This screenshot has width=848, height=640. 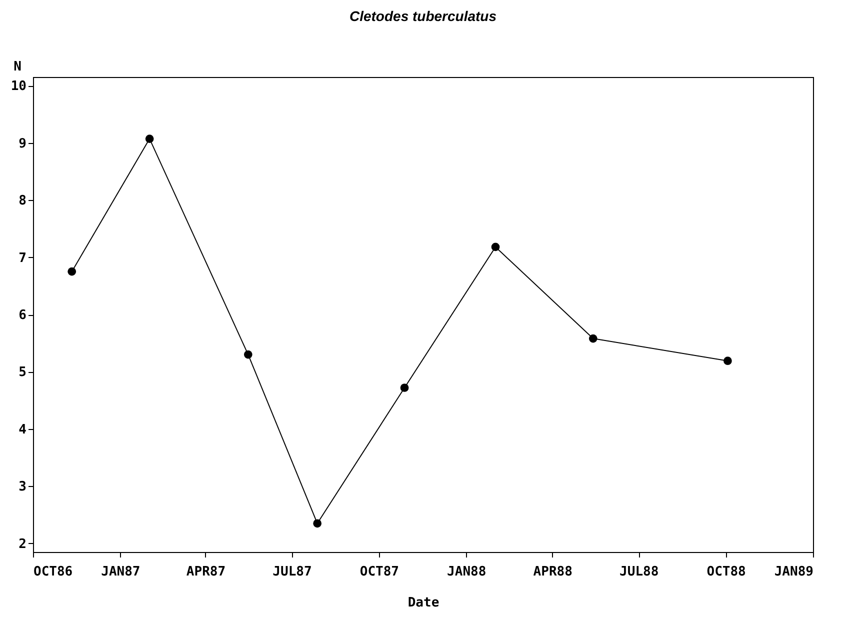 What do you see at coordinates (292, 572) in the screenshot?
I see `x-tick-label: JUL87` at bounding box center [292, 572].